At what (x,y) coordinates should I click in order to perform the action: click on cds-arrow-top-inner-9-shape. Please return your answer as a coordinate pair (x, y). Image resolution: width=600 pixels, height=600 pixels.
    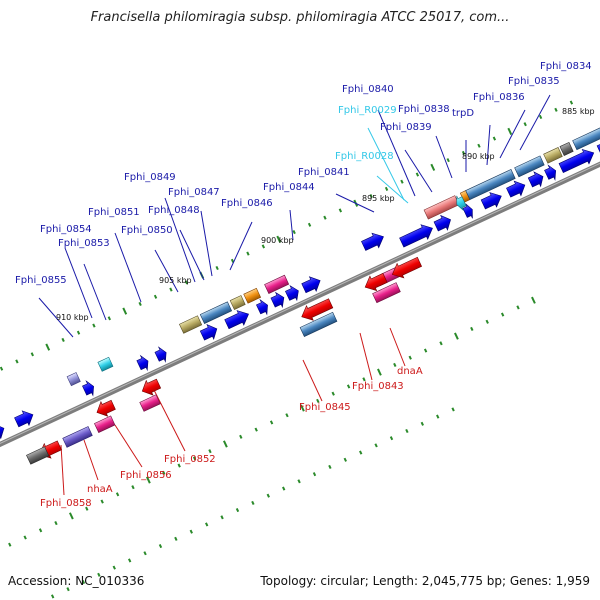
    Looking at the image, I should click on (277, 300).